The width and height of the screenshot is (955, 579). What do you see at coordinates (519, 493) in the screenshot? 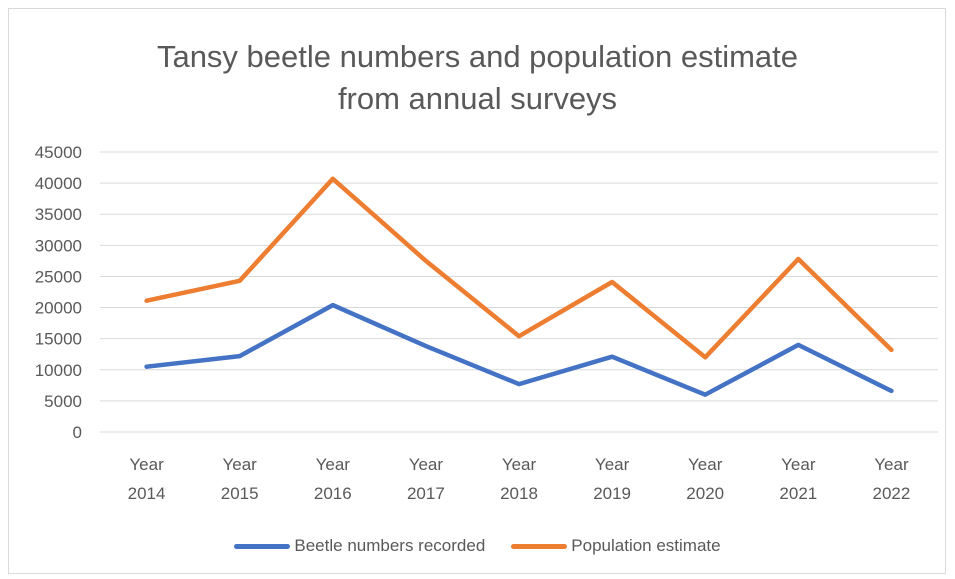
I see `x-tick-label: 2018` at bounding box center [519, 493].